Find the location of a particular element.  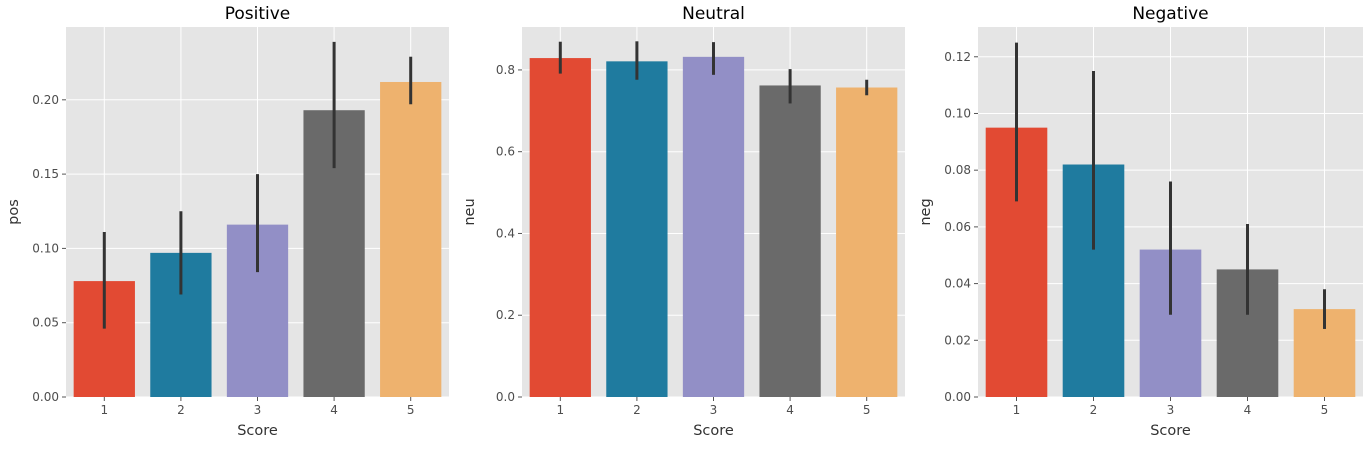

y-axis-label: neg is located at coordinates (926, 211).